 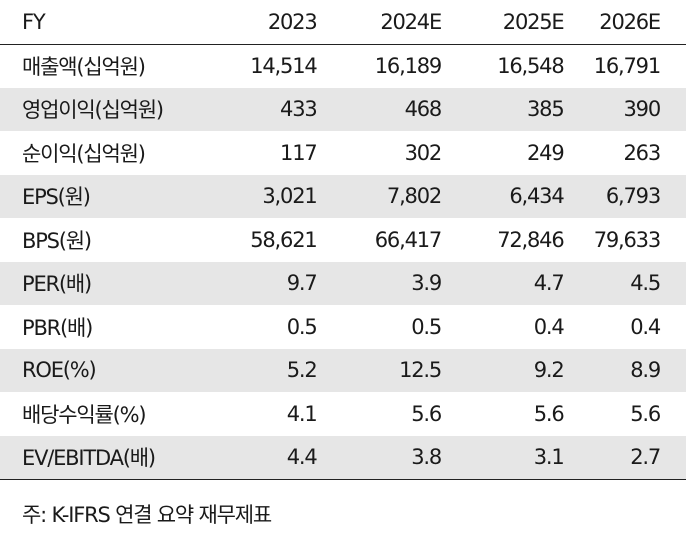 What do you see at coordinates (502, 370) in the screenshot?
I see `cell-value: 9.2` at bounding box center [502, 370].